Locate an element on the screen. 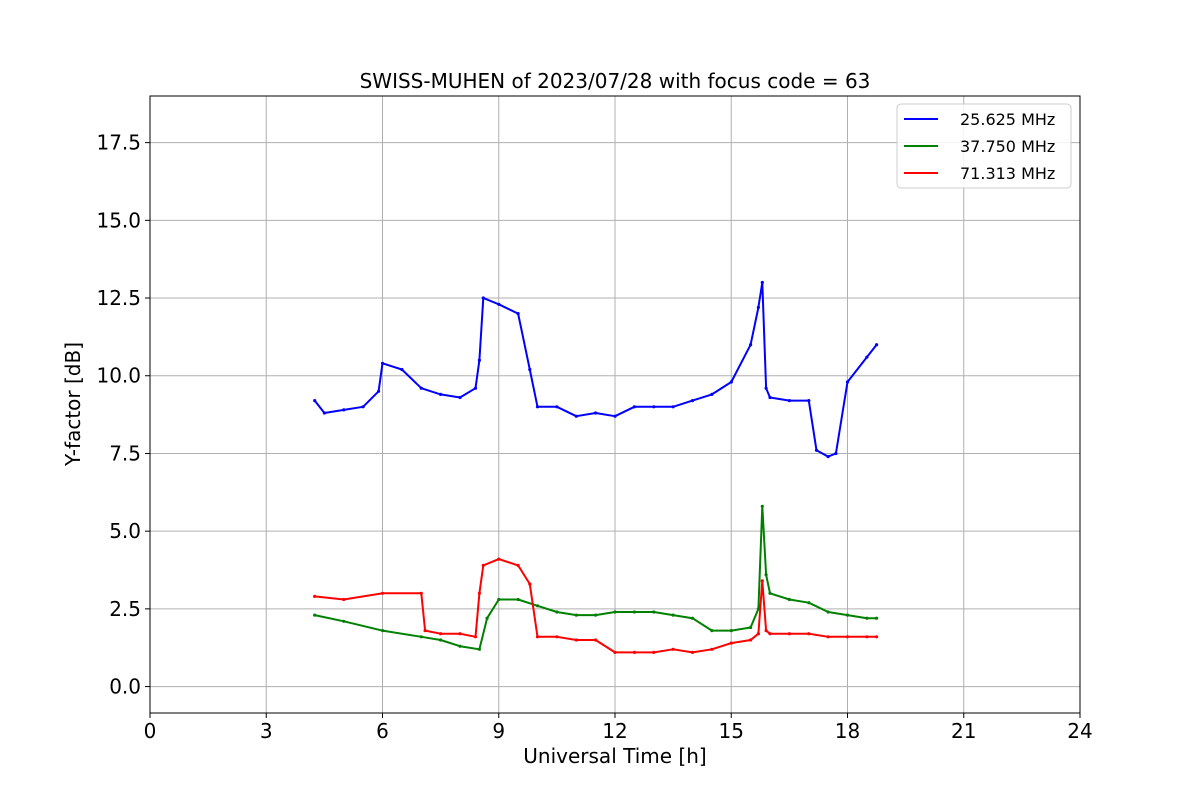  y-tick-label: 7.5 is located at coordinates (125, 453).